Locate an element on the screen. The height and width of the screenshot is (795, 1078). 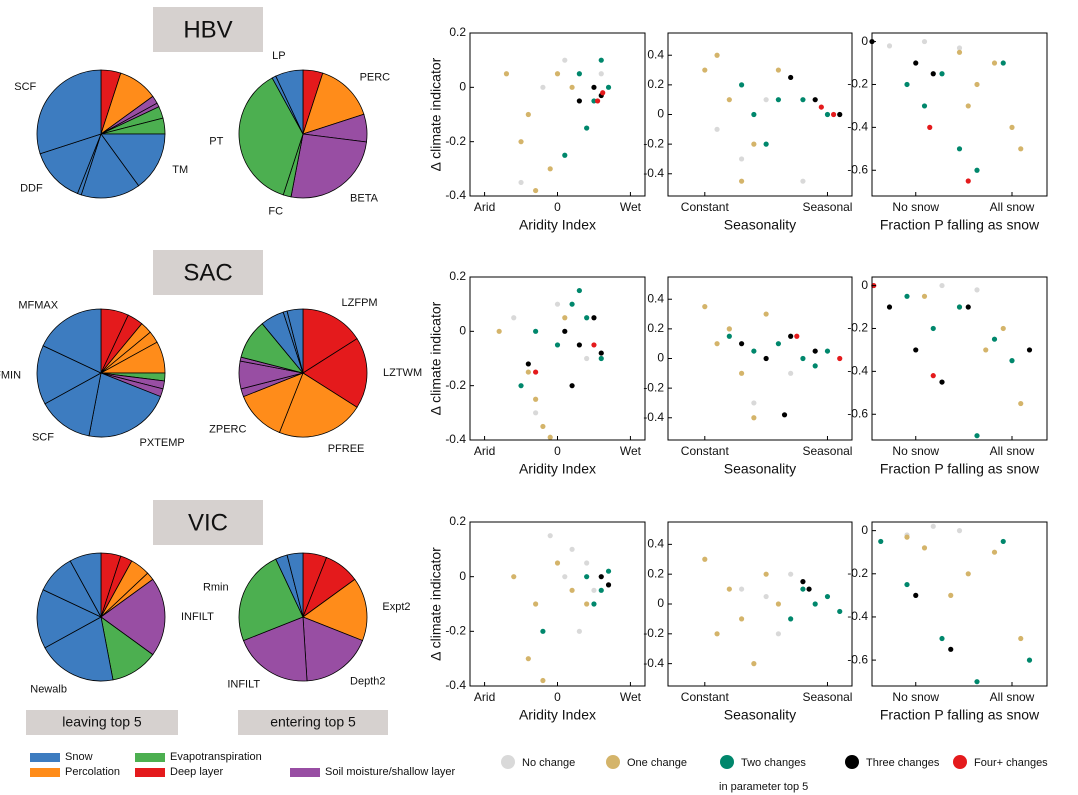
x-tick-label: No snow is located at coordinates (915, 207).